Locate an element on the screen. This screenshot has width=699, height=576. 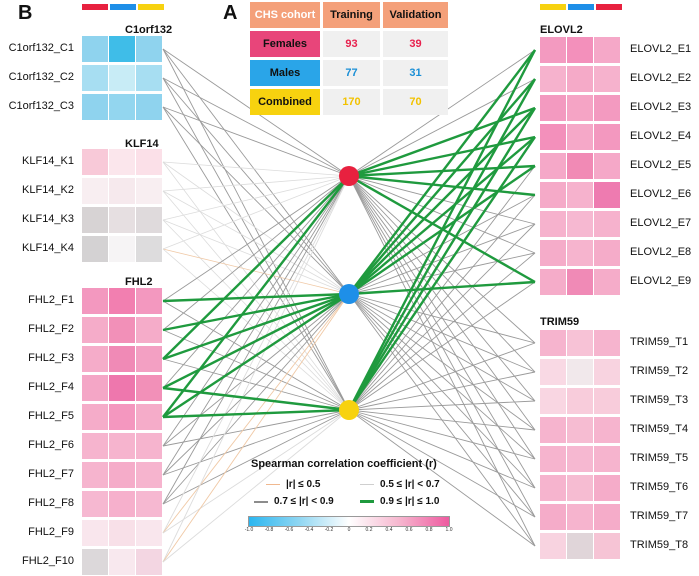
row-label-fhl2-f3: FHL2_F3 is located at coordinates (51, 358).